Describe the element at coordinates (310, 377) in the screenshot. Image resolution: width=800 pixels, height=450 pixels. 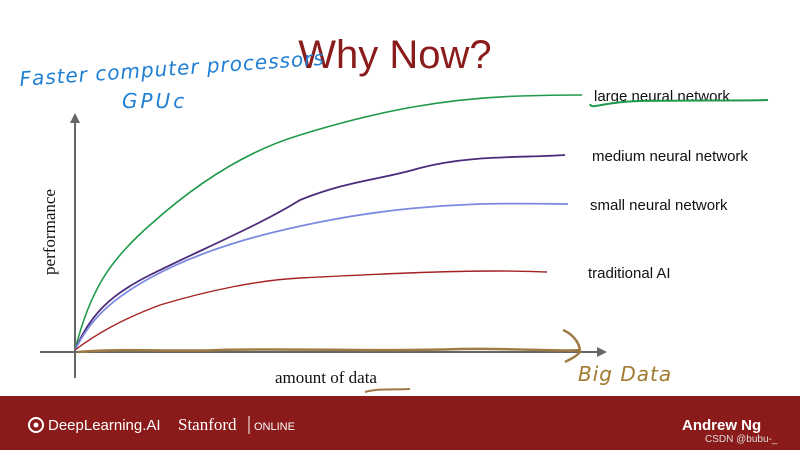
I see `x-axis-label-text: amount of` at that location.